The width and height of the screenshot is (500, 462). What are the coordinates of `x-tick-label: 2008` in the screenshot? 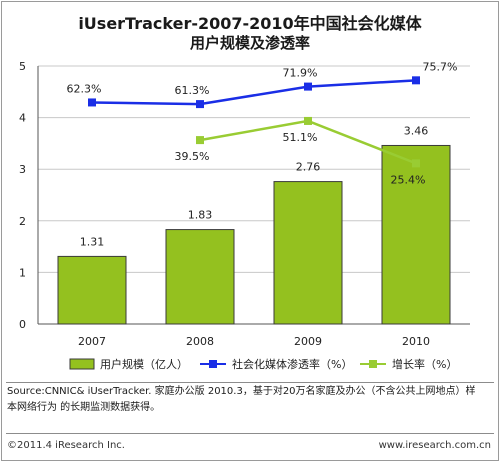 It's located at (200, 341).